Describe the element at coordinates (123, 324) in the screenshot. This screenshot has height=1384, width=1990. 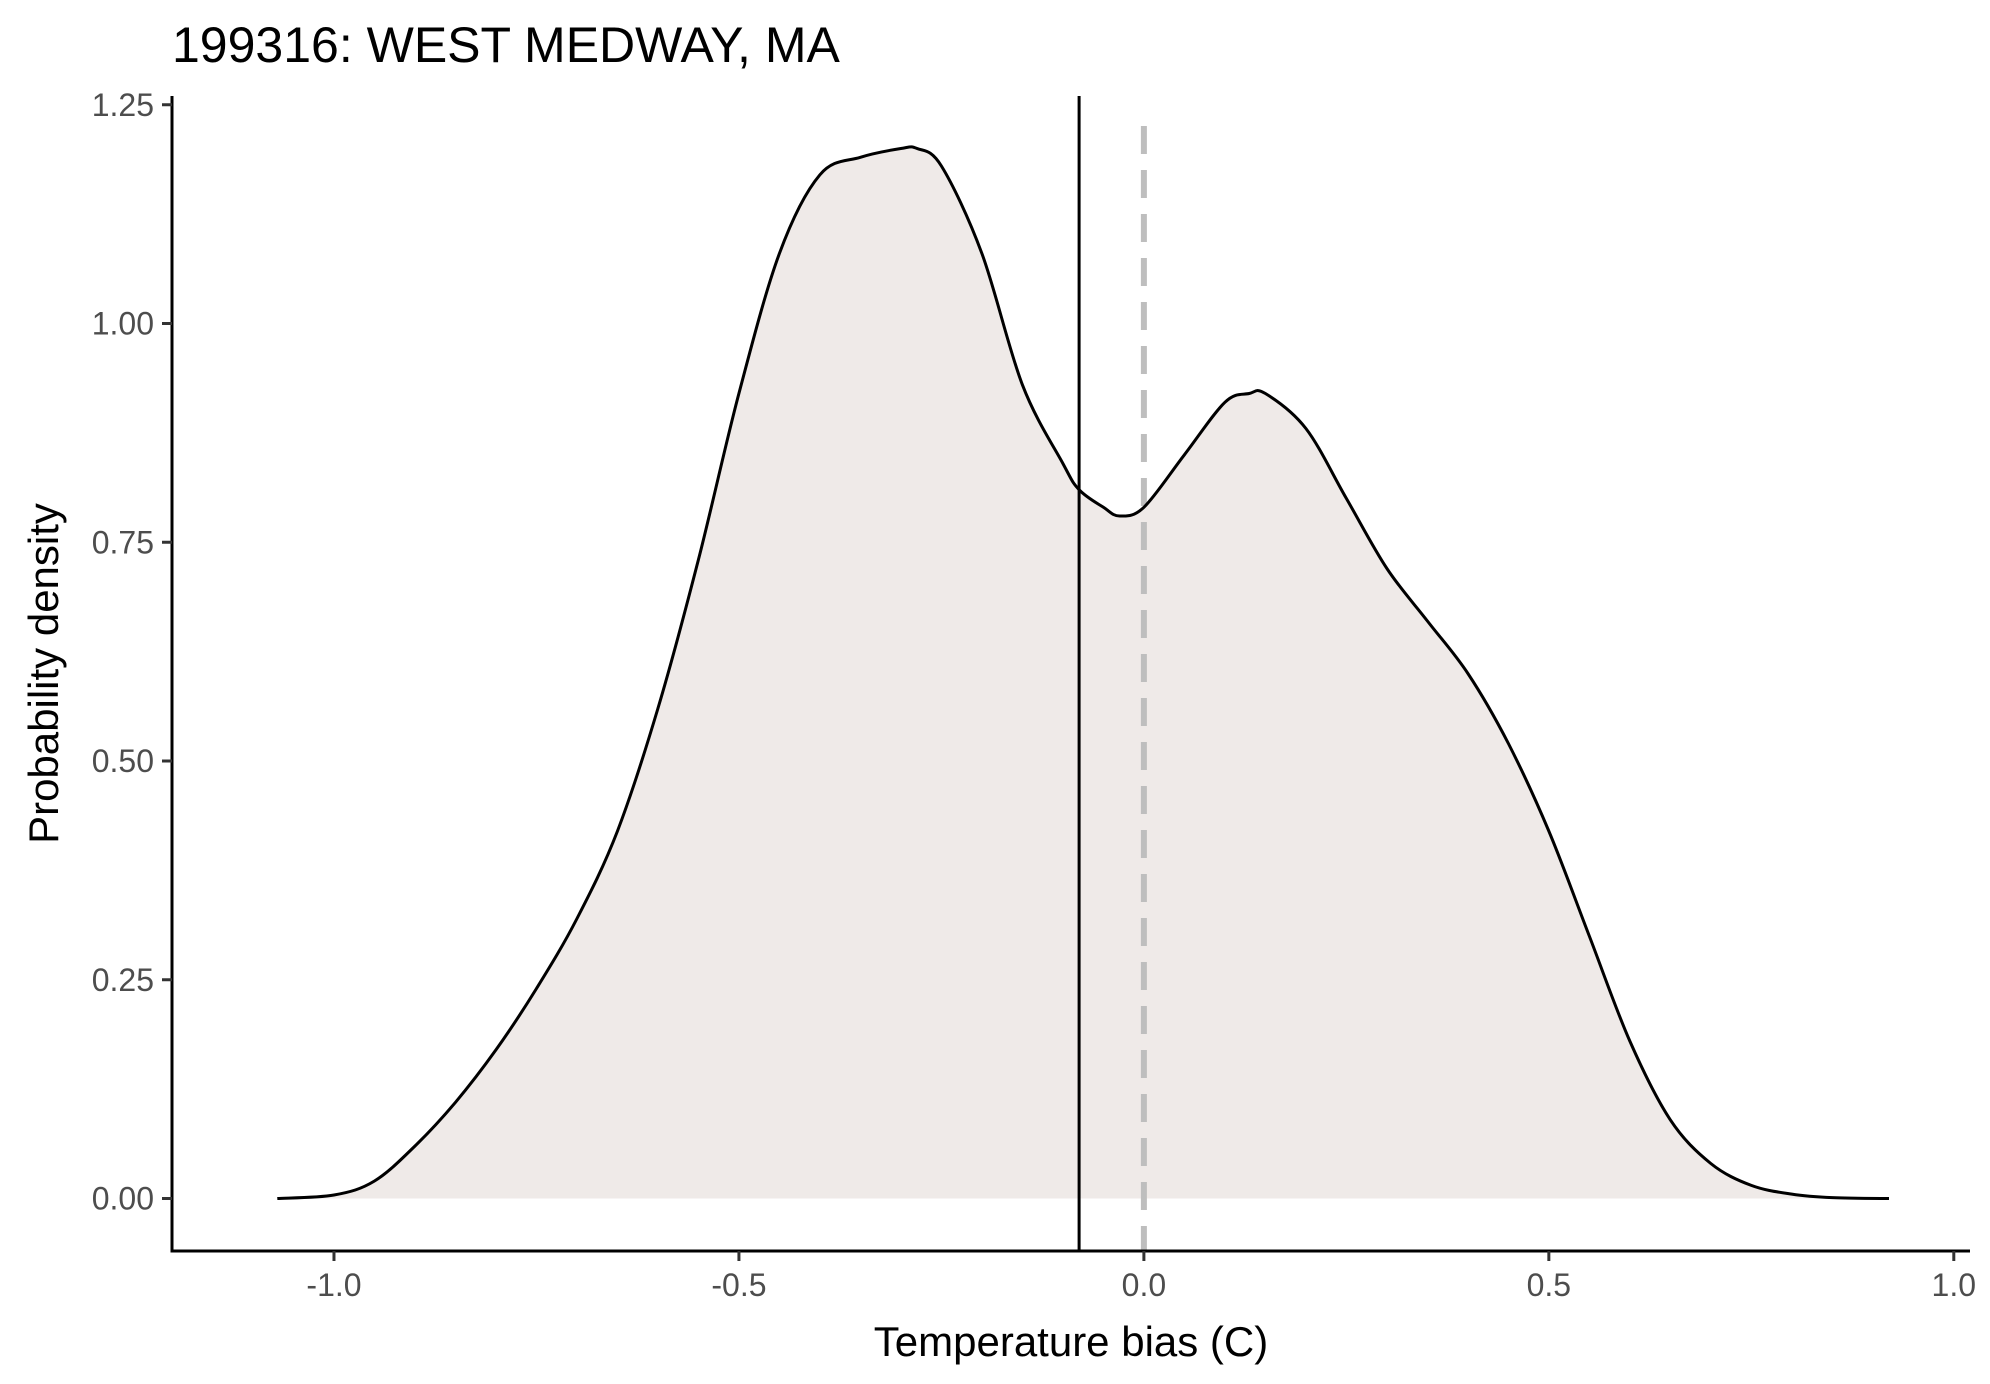
I see `y-tick-label: 1.00` at that location.